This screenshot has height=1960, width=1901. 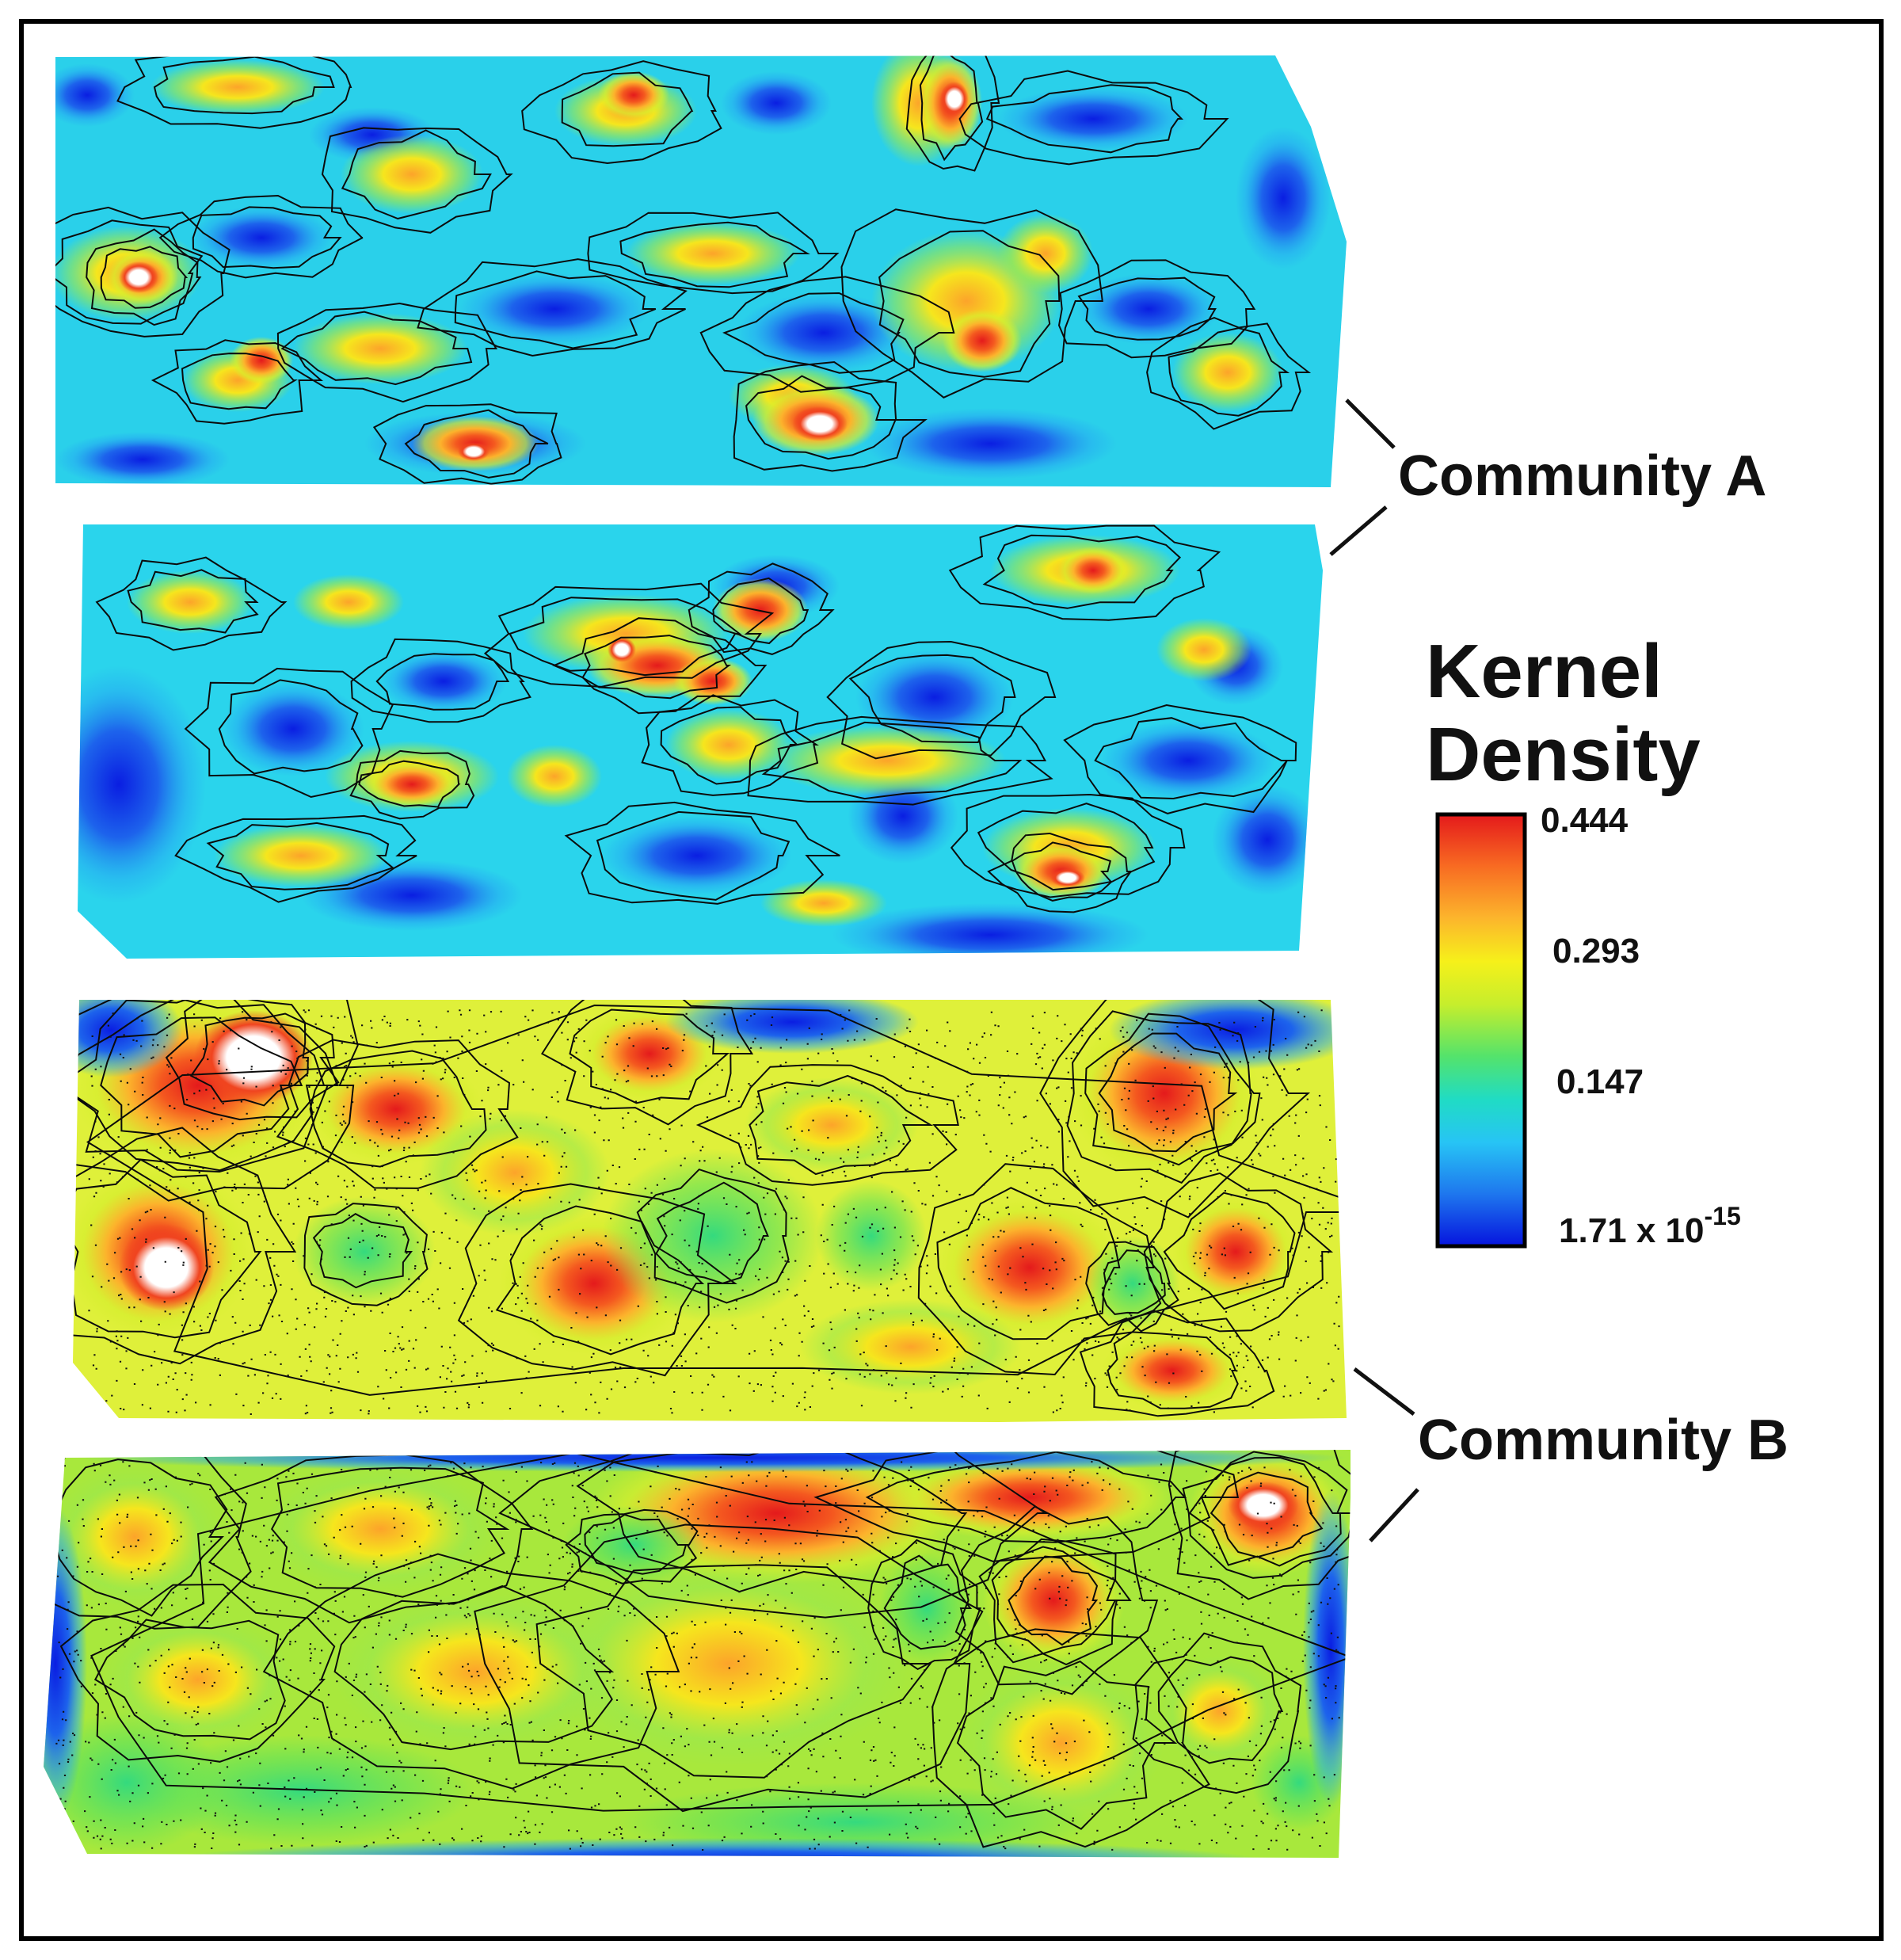 I want to click on legend-color-bar, so click(x=1481, y=1030).